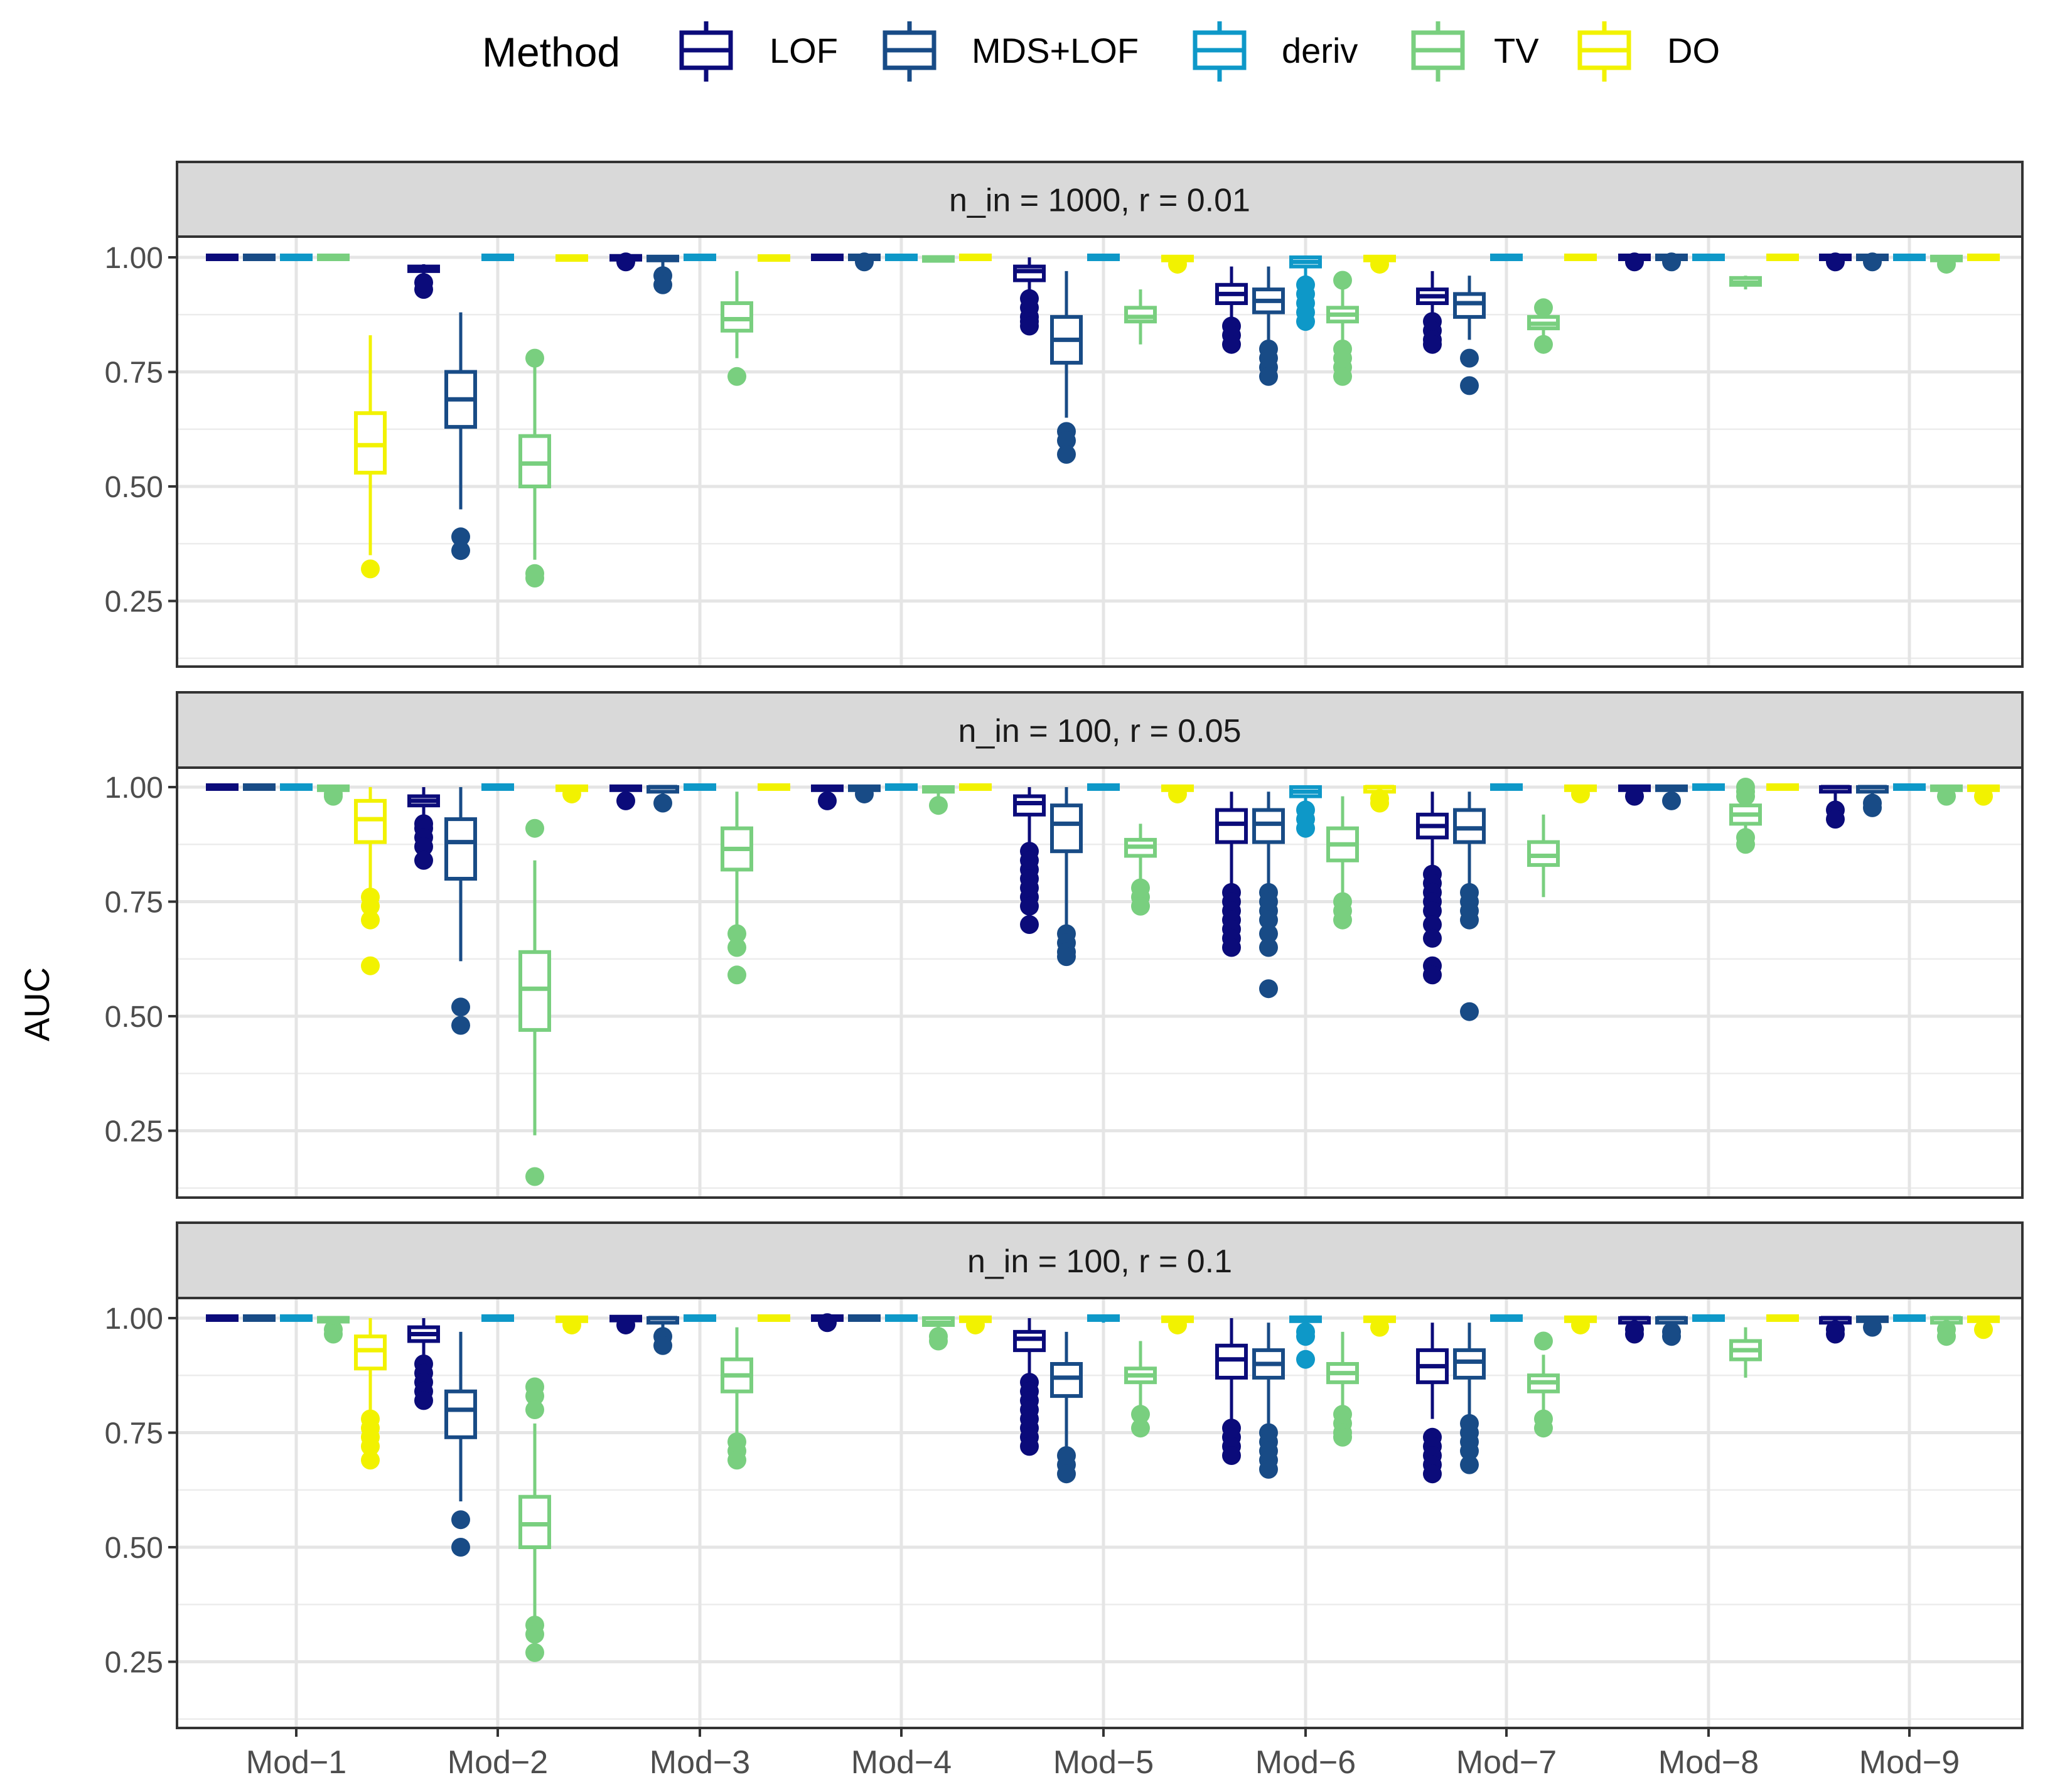  I want to click on legend-key-do: DO, so click(1649, 51).